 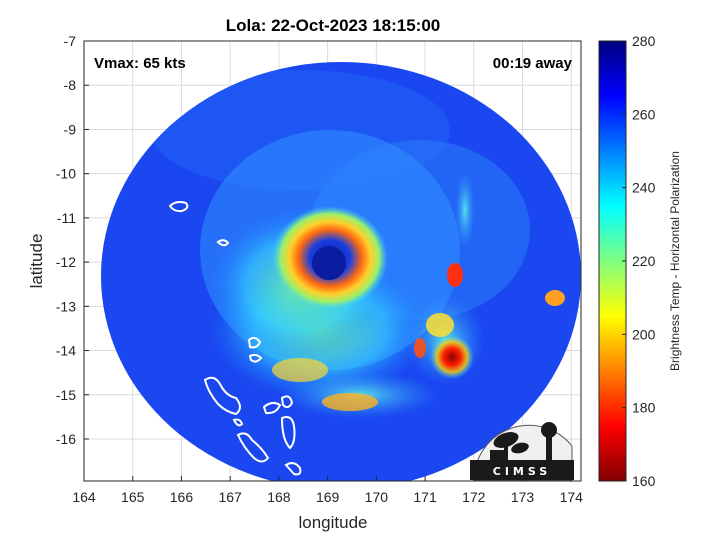 I want to click on y-tick-label: -12, so click(x=66, y=262).